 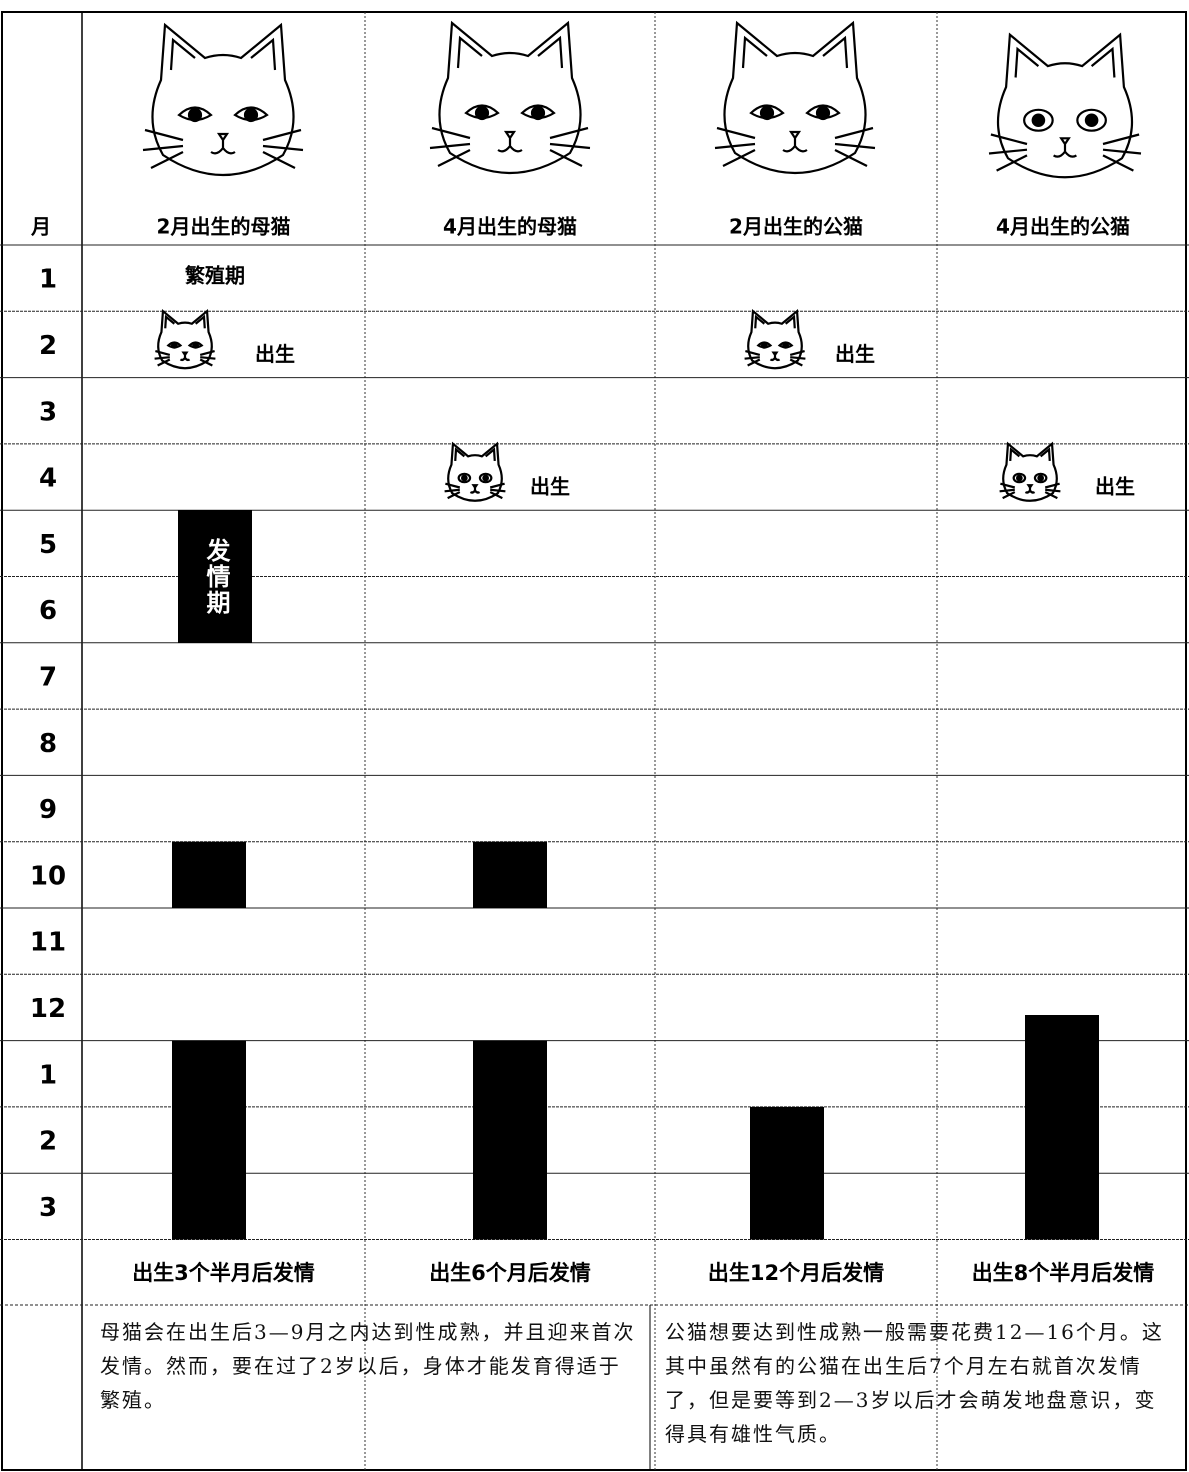 What do you see at coordinates (48, 744) in the screenshot?
I see `month-label: 8` at bounding box center [48, 744].